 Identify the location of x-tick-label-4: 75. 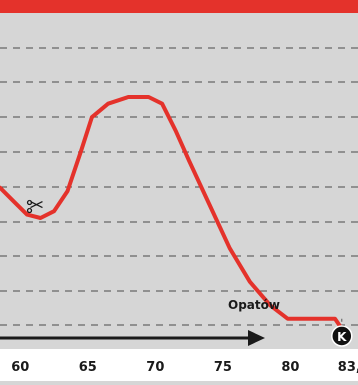
(223, 367).